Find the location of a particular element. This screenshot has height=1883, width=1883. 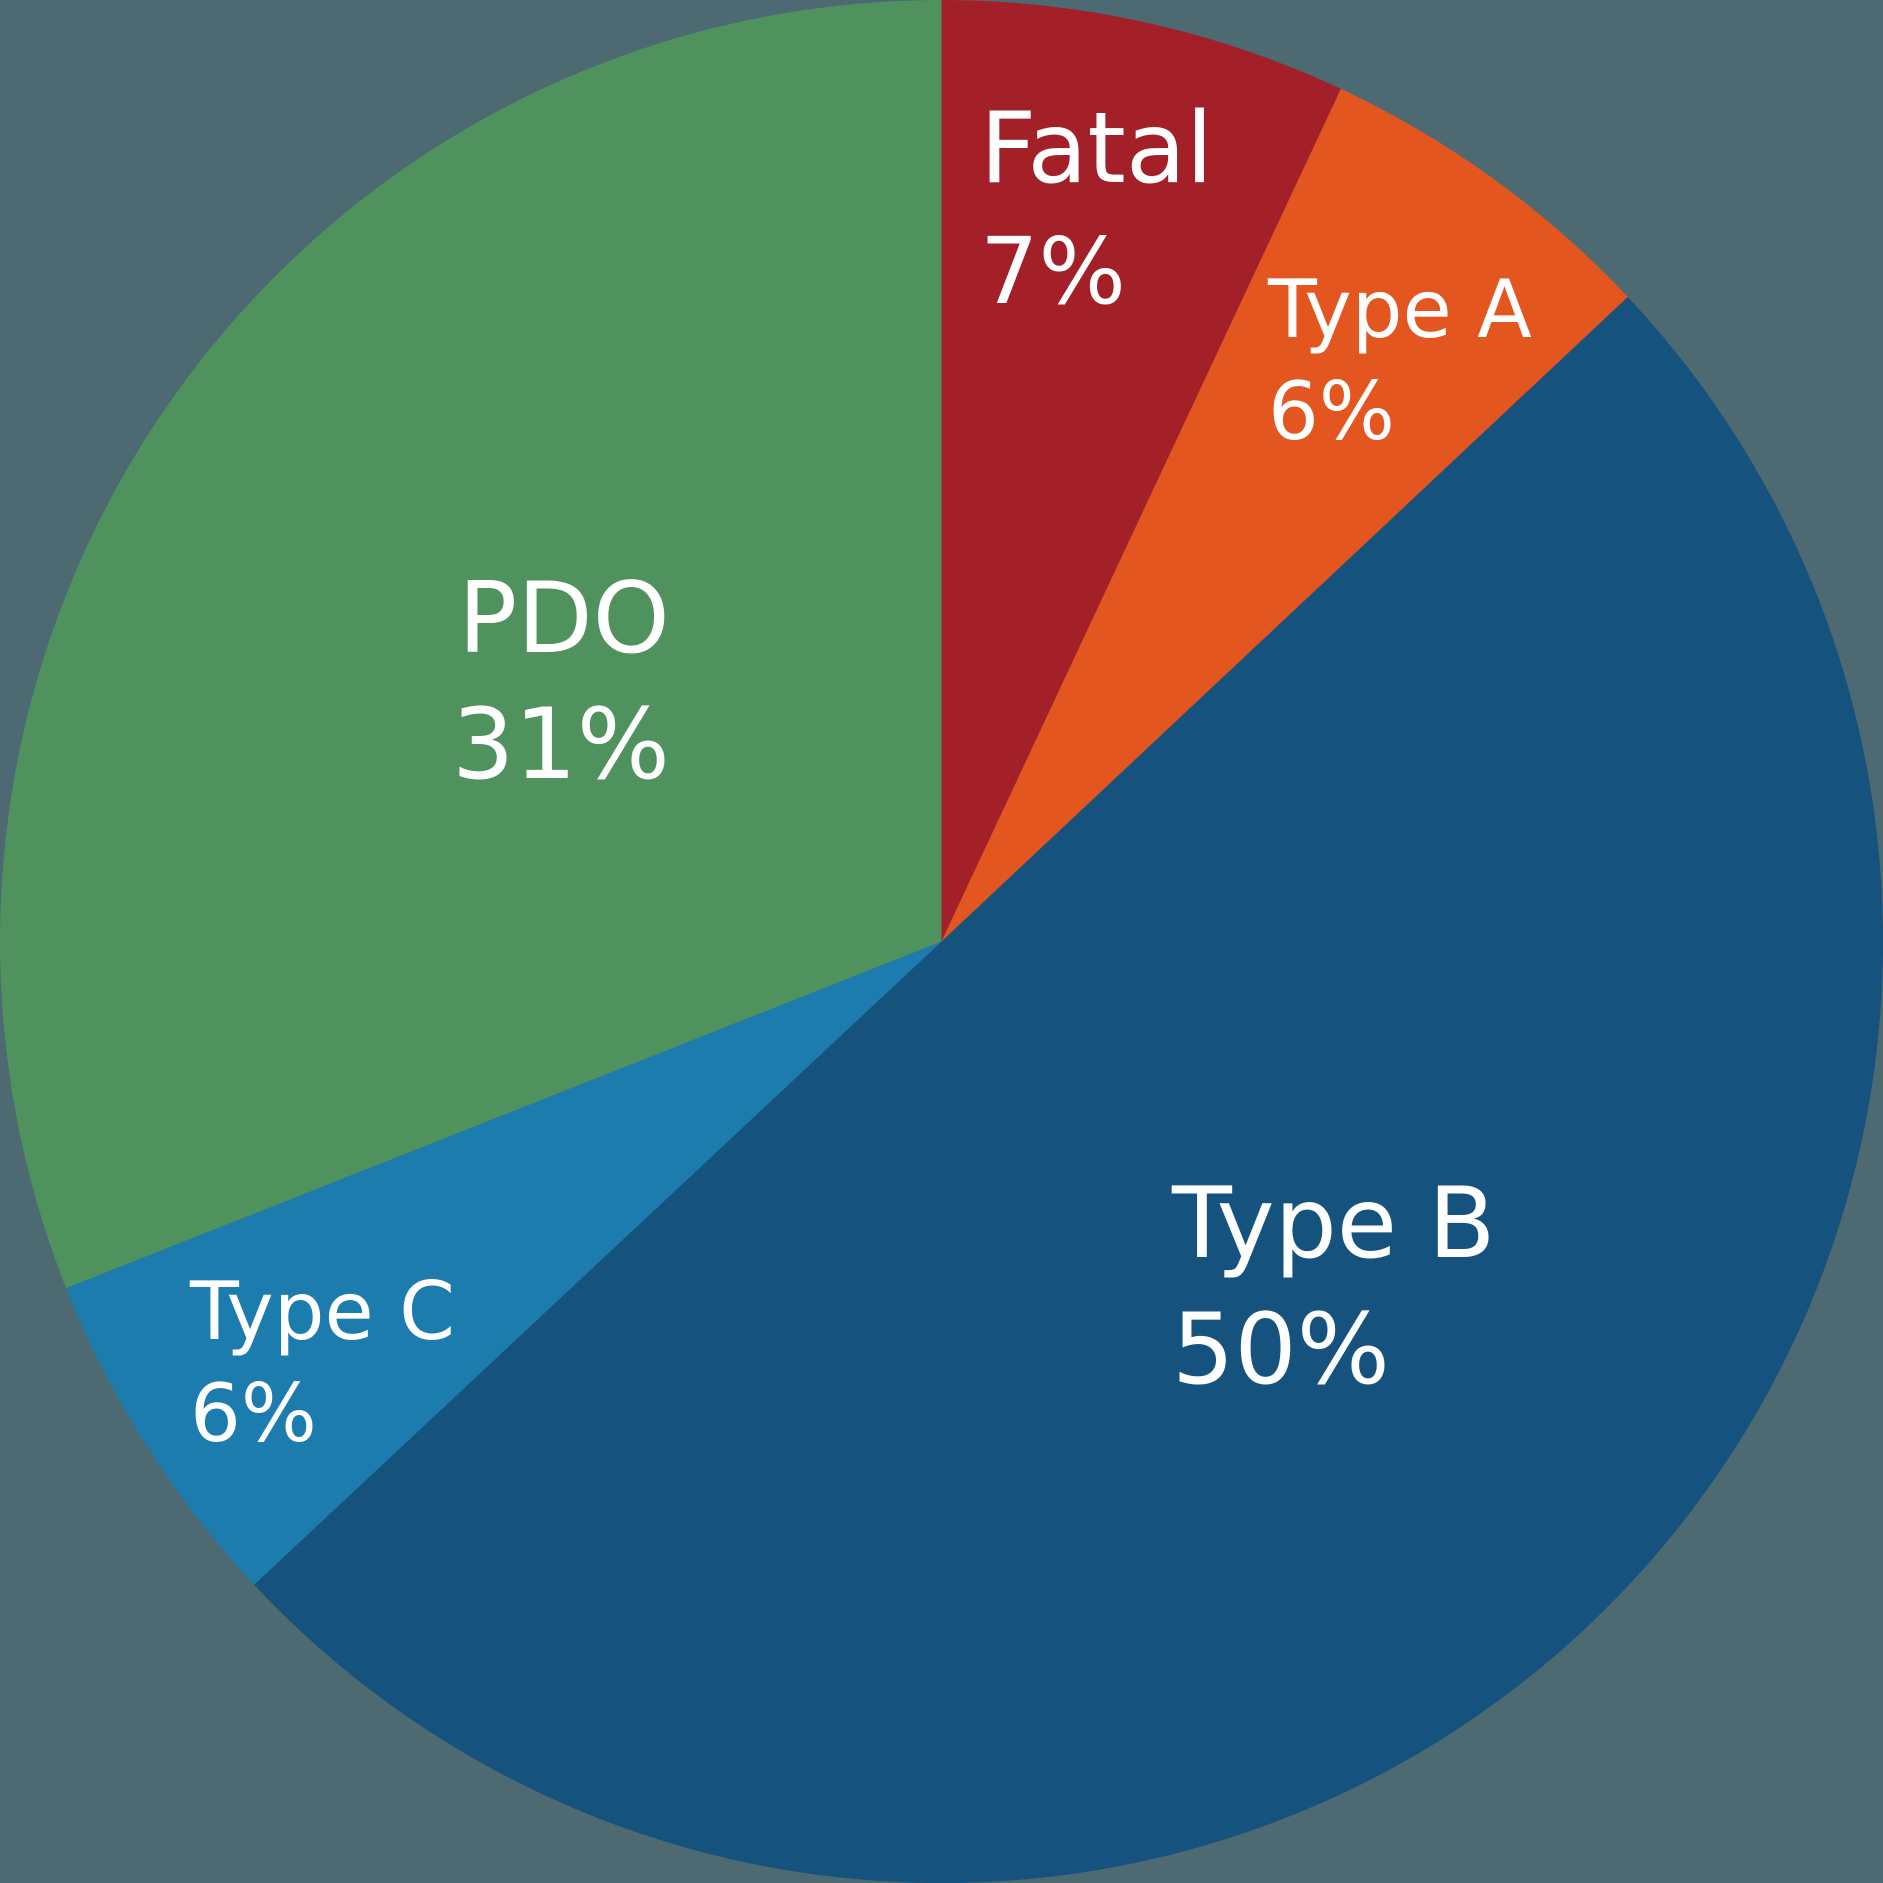

label-type-b-name: Type B is located at coordinates (1334, 1224).